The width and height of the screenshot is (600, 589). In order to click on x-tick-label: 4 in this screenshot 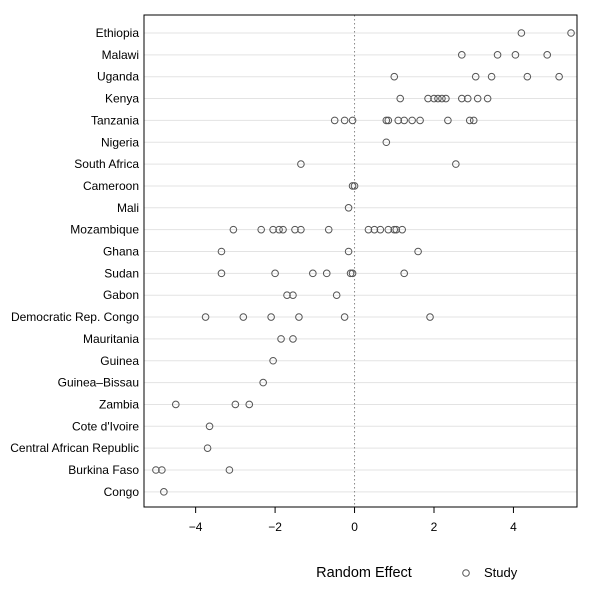, I will do `click(513, 527)`.